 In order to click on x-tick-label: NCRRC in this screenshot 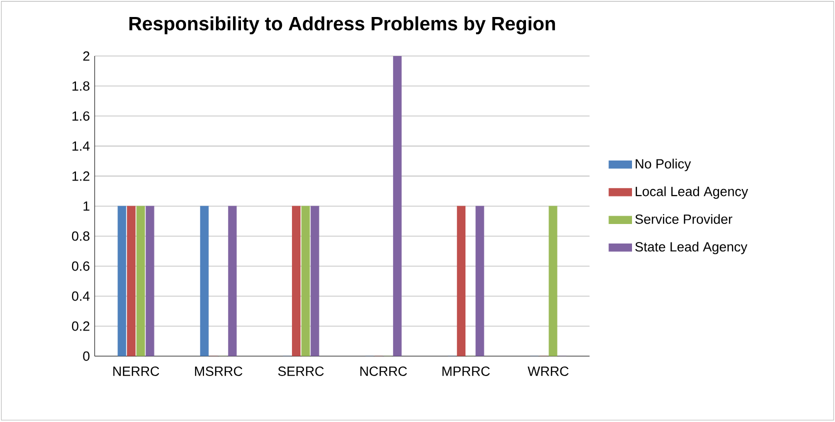, I will do `click(383, 371)`.